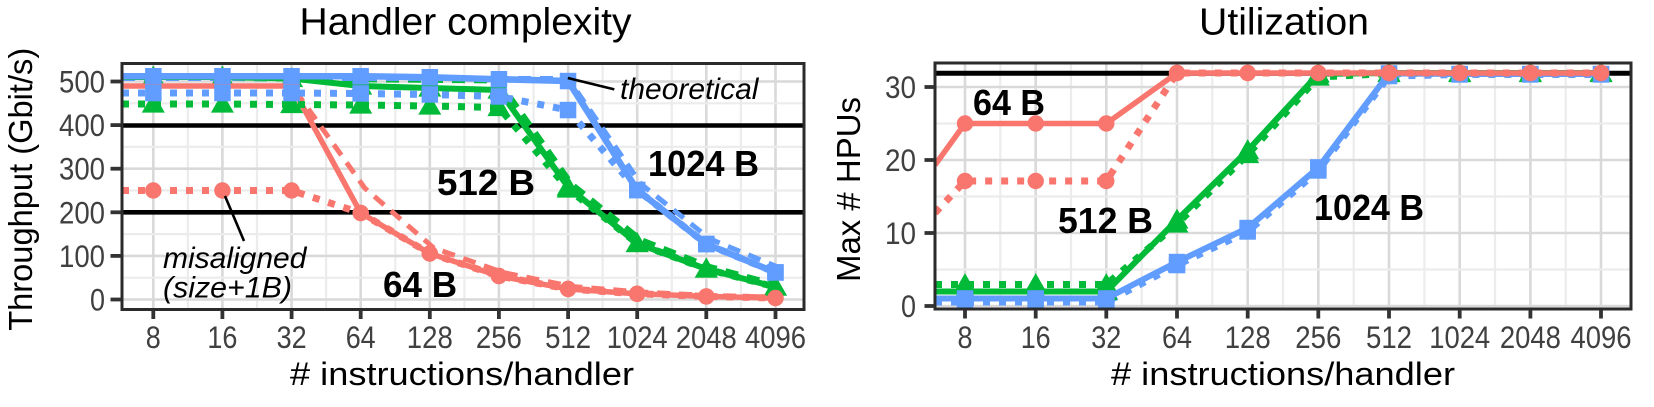 The image size is (1654, 407). I want to click on svg-text: 500, so click(82, 82).